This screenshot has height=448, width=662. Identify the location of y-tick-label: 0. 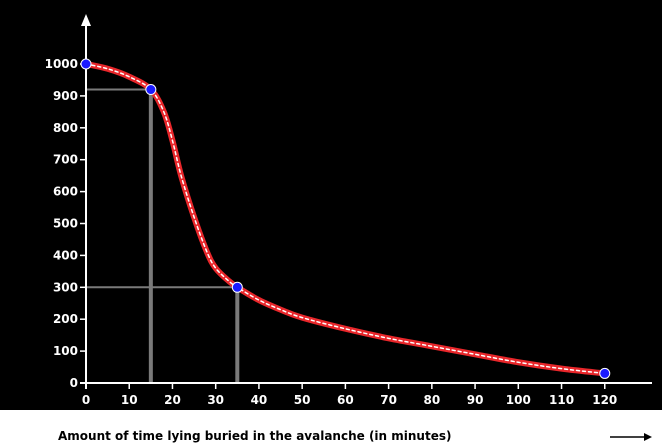
(74, 383).